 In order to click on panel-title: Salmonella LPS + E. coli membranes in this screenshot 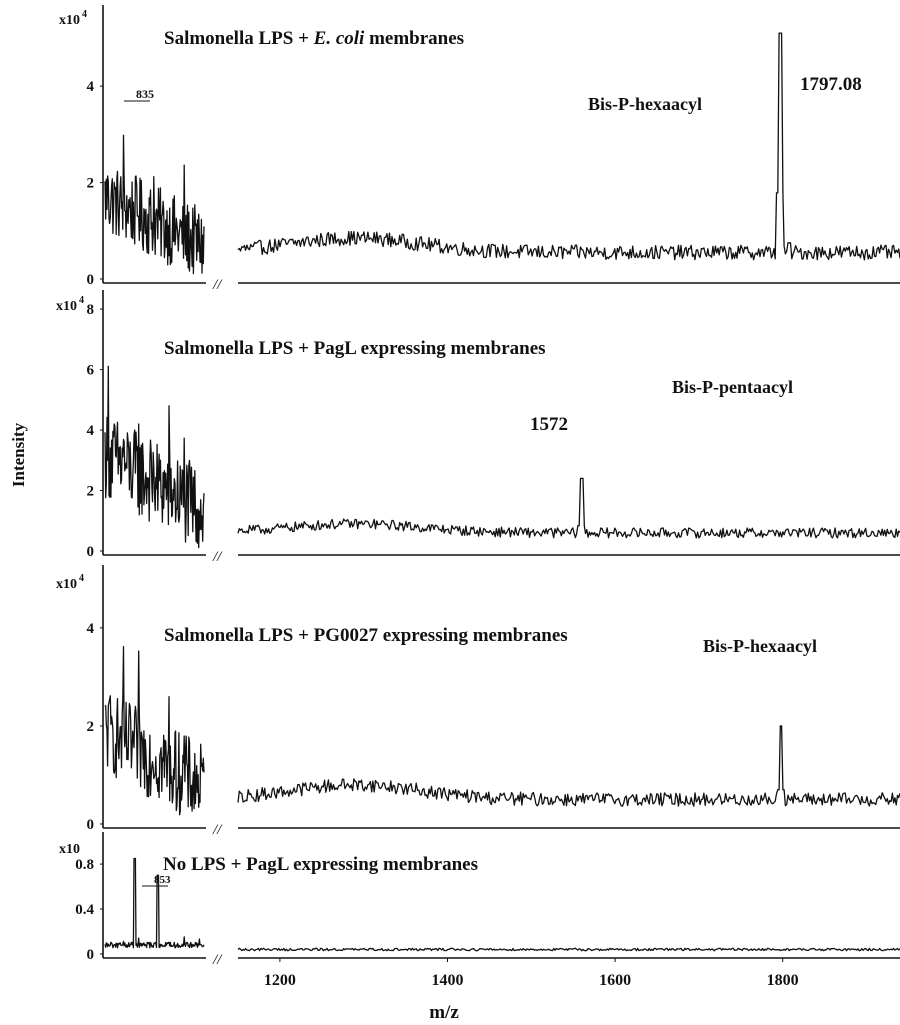, I will do `click(314, 38)`.